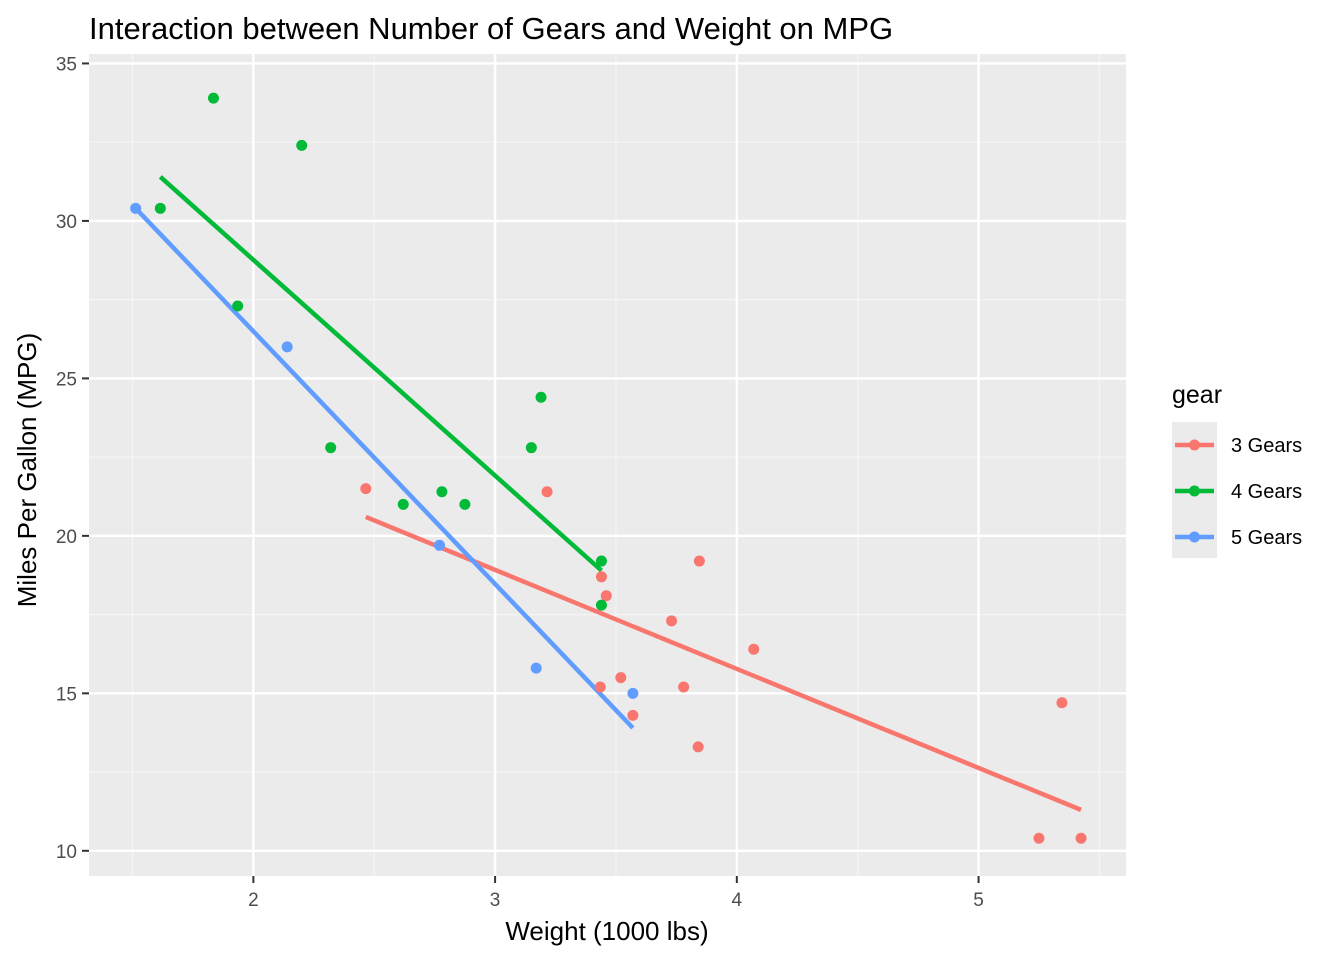 The width and height of the screenshot is (1344, 960). I want to click on legend-label: 4 Gears, so click(1266, 492).